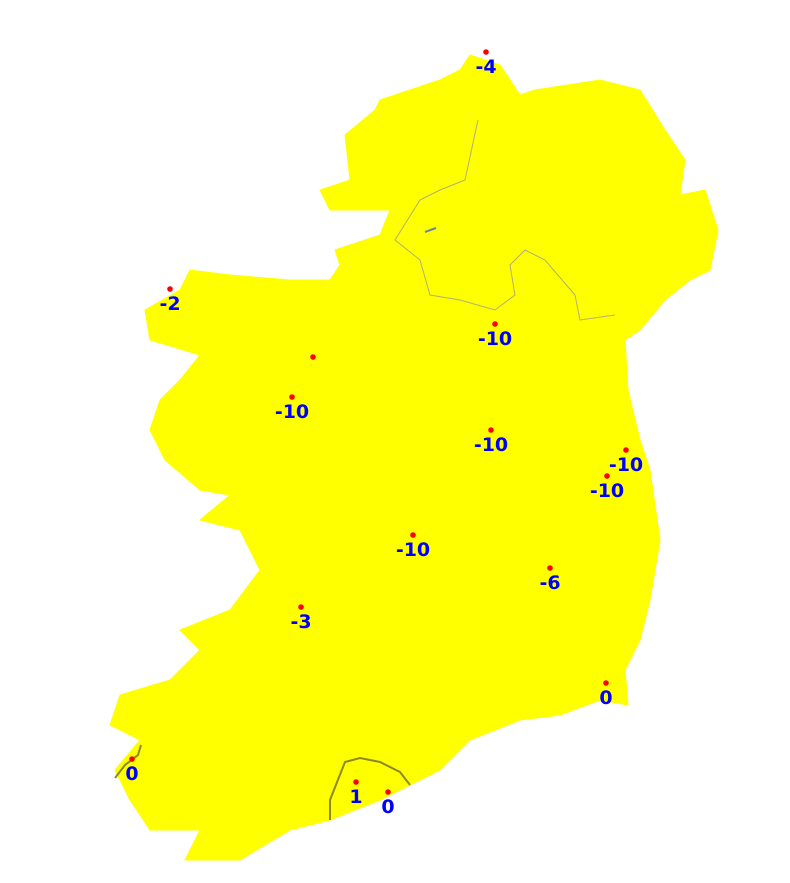 The height and width of the screenshot is (883, 790). I want to click on border-line, so click(505, 220).